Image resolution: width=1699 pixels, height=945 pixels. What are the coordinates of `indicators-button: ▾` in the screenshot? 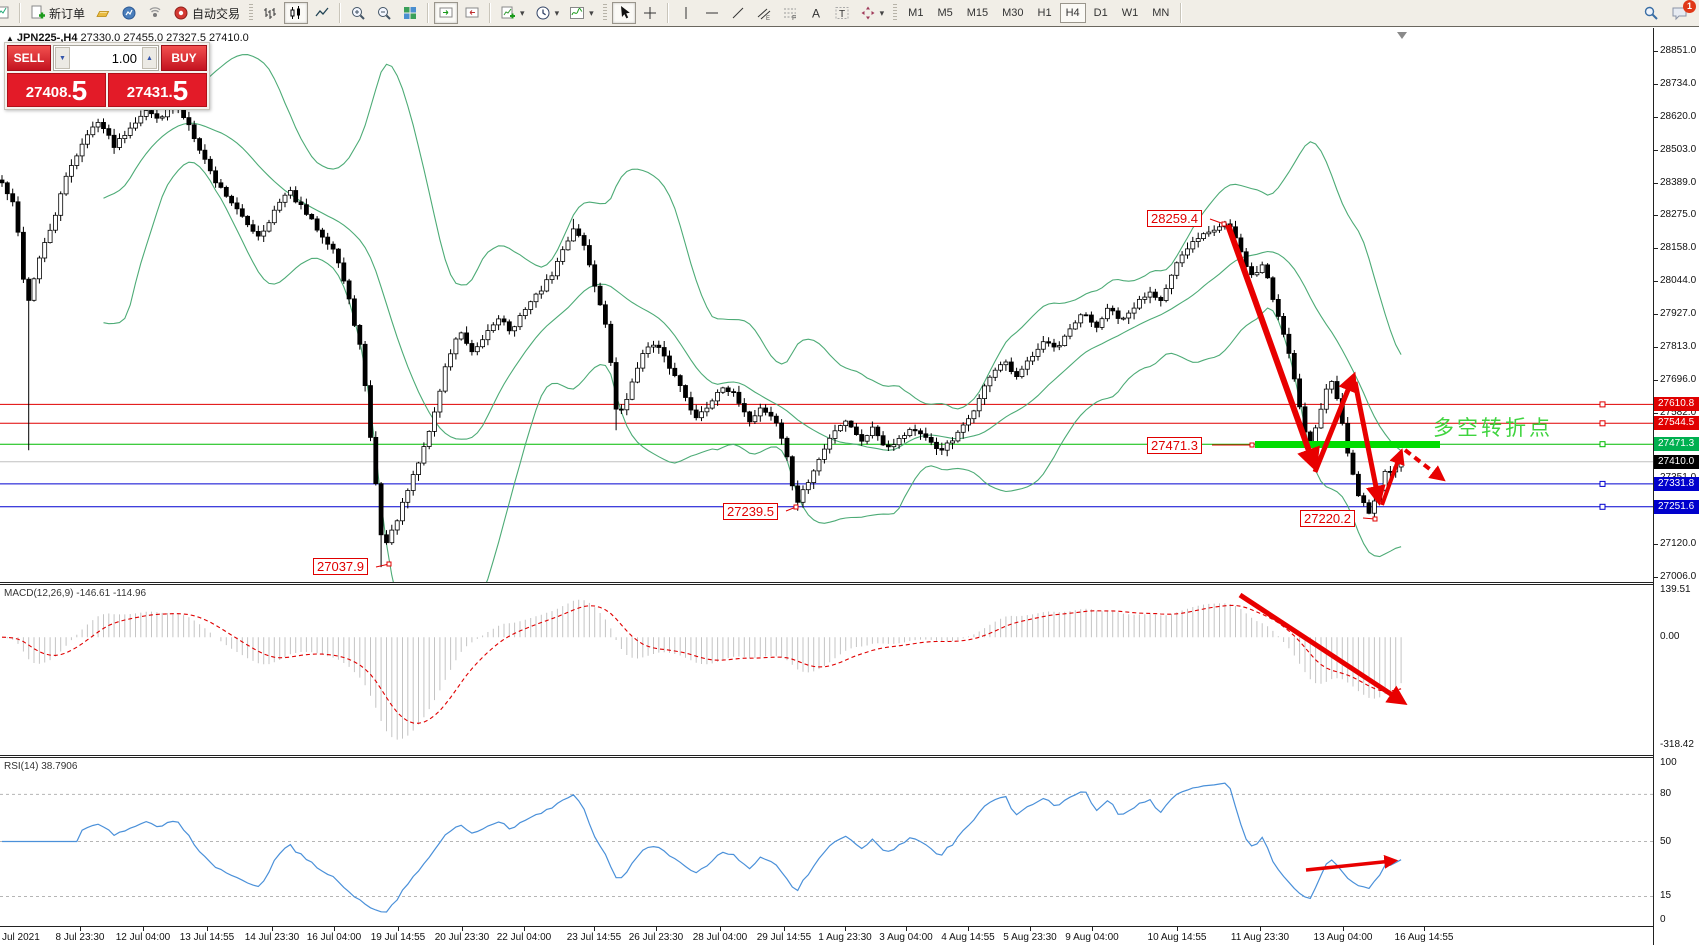 It's located at (581, 13).